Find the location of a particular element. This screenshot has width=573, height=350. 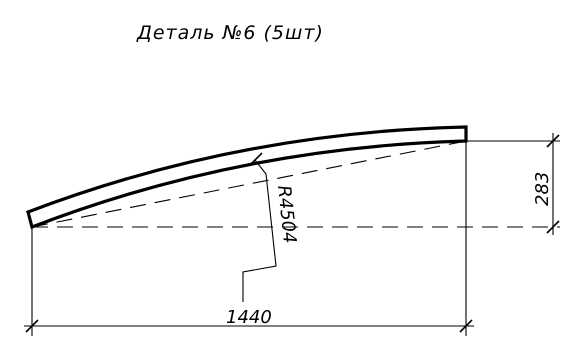

width-label: 1440 is located at coordinates (249, 317).